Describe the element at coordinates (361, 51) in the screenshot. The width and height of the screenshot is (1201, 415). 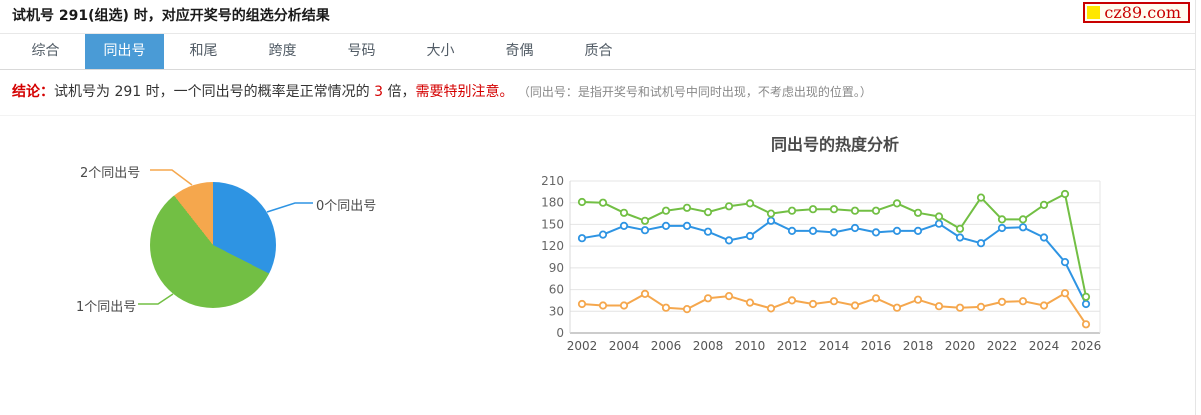
I see `tab-haoma: 号码` at that location.